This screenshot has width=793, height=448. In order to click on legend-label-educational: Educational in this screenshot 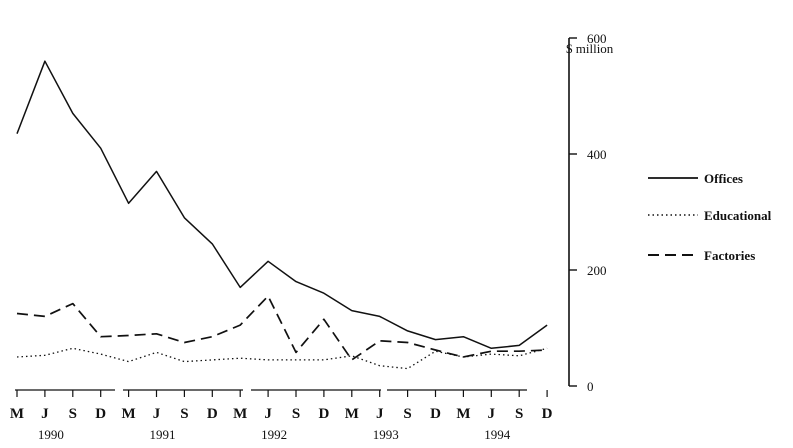, I will do `click(738, 215)`.